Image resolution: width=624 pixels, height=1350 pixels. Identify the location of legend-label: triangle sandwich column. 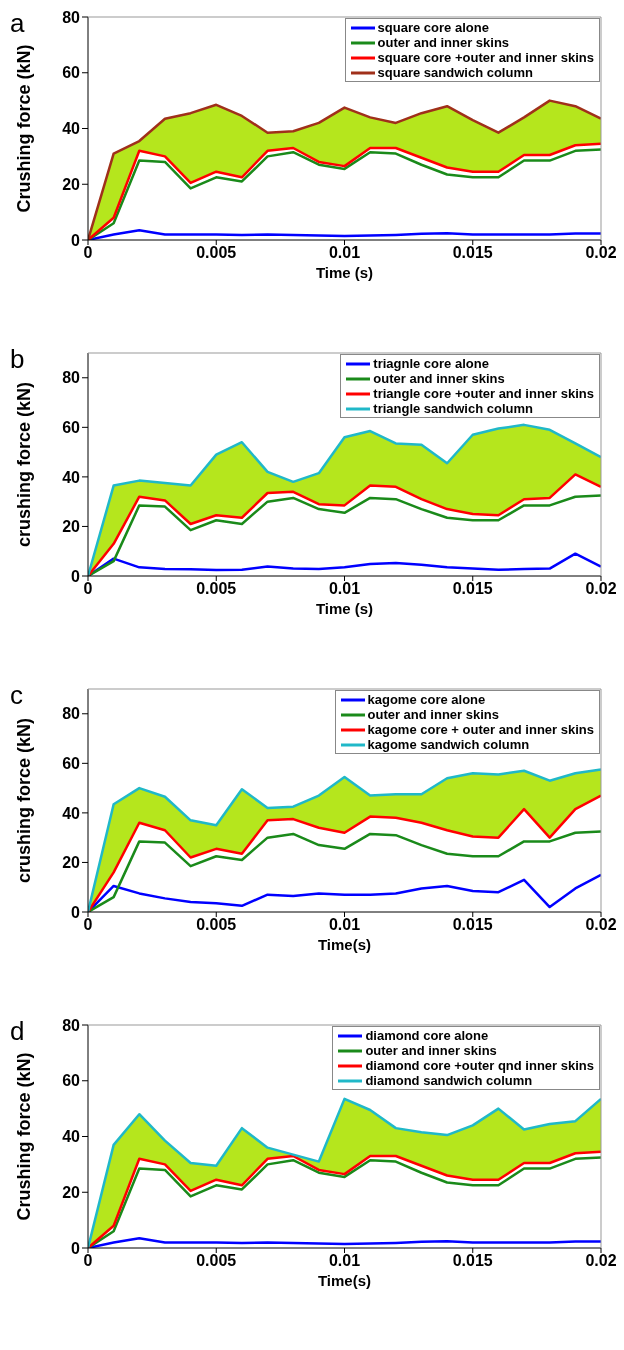
(453, 408).